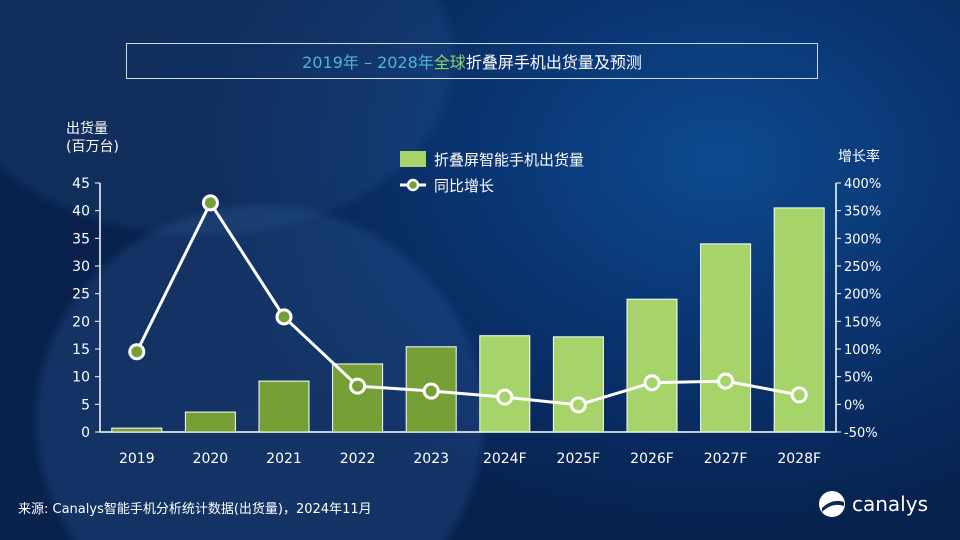 The height and width of the screenshot is (540, 960). What do you see at coordinates (799, 459) in the screenshot?
I see `x-tick-label: 2028F` at bounding box center [799, 459].